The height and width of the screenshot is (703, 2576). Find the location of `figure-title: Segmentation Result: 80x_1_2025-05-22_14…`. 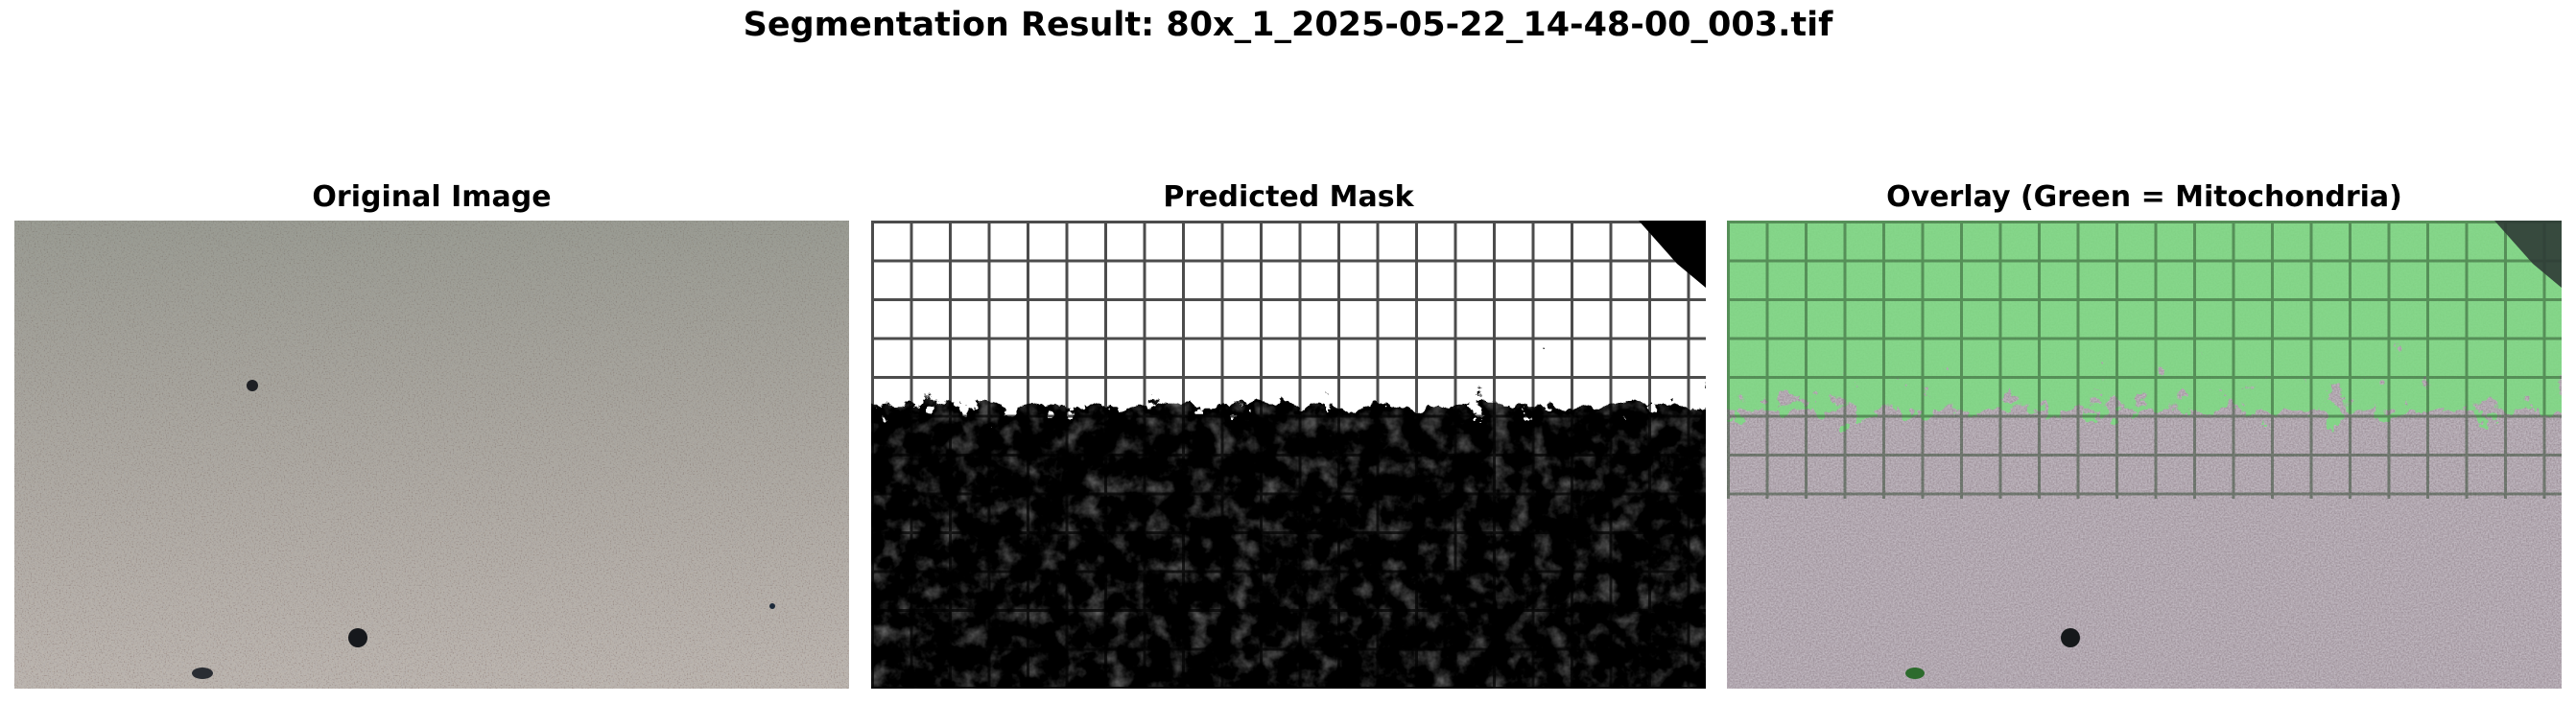

figure-title: Segmentation Result: 80x_1_2025-05-22_14… is located at coordinates (1288, 25).